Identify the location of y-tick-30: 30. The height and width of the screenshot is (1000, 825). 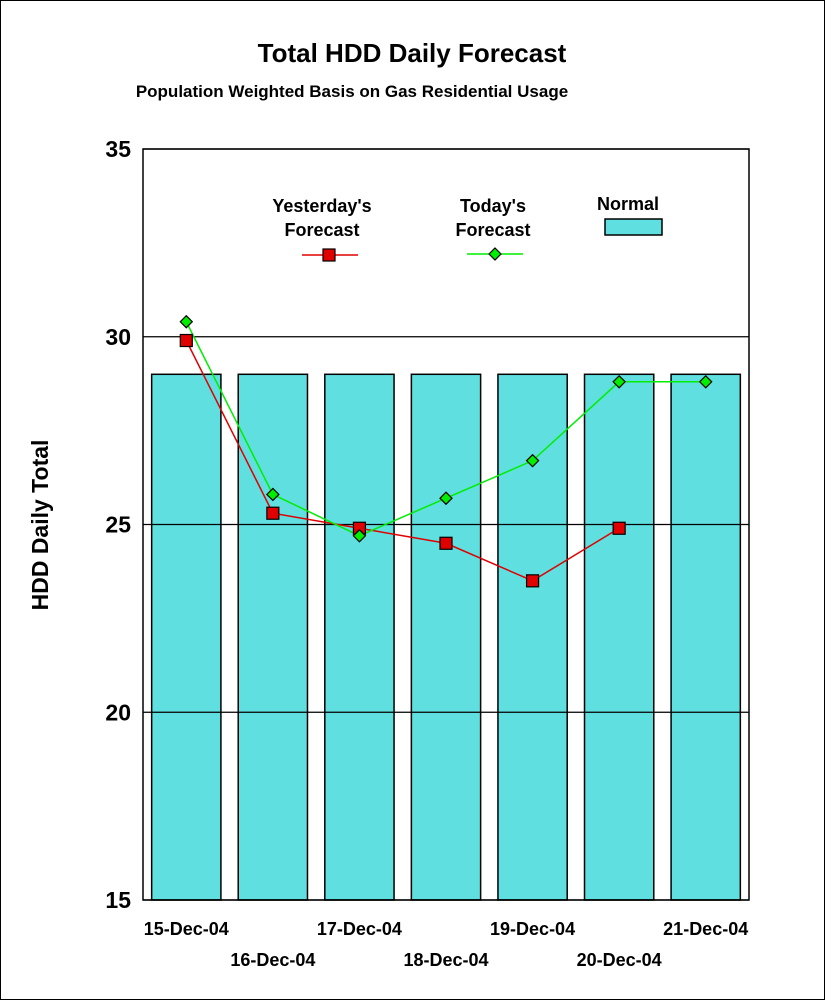
(118, 337).